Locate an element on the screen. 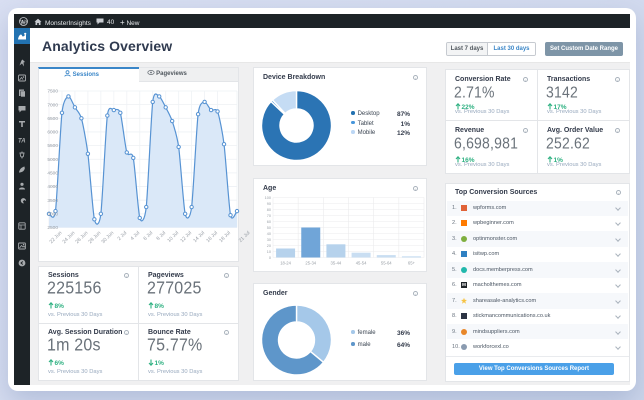  svg-text: 6500 is located at coordinates (52, 119).